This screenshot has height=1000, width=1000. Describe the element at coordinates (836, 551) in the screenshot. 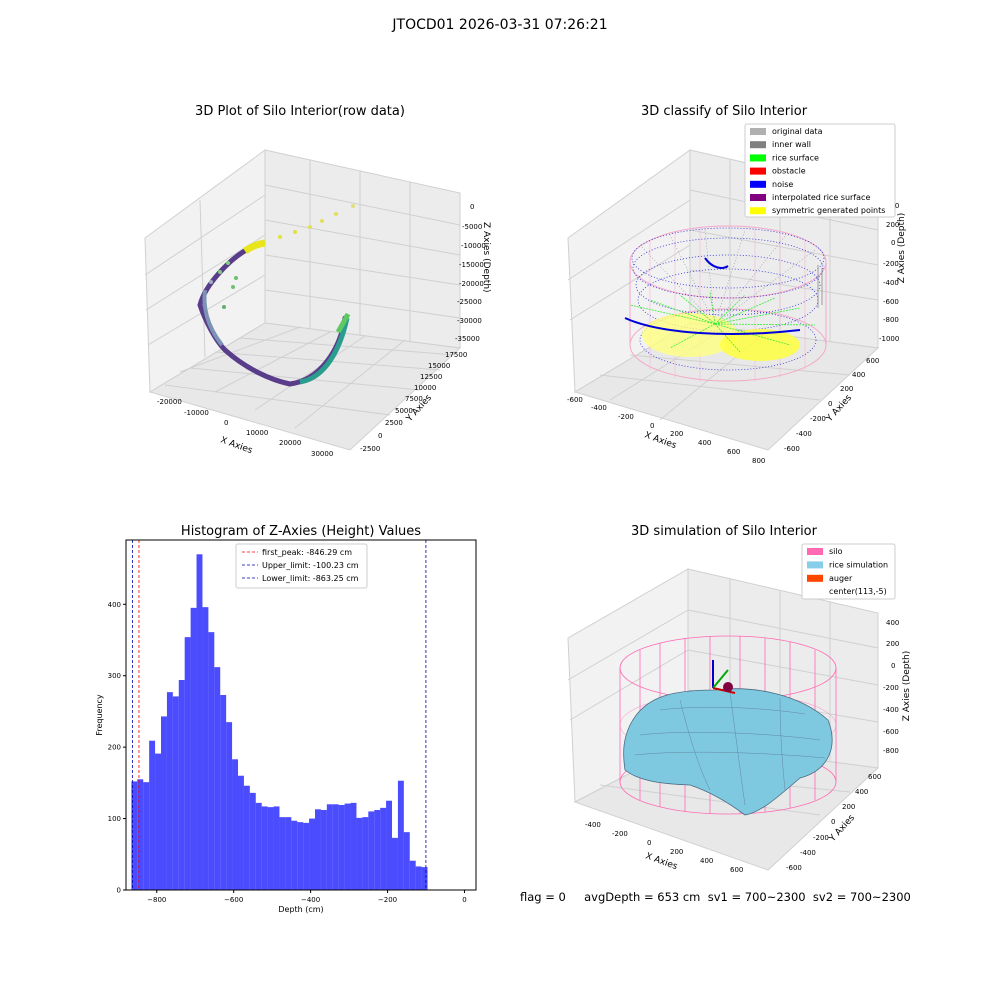

I see `legend-label: silo` at that location.